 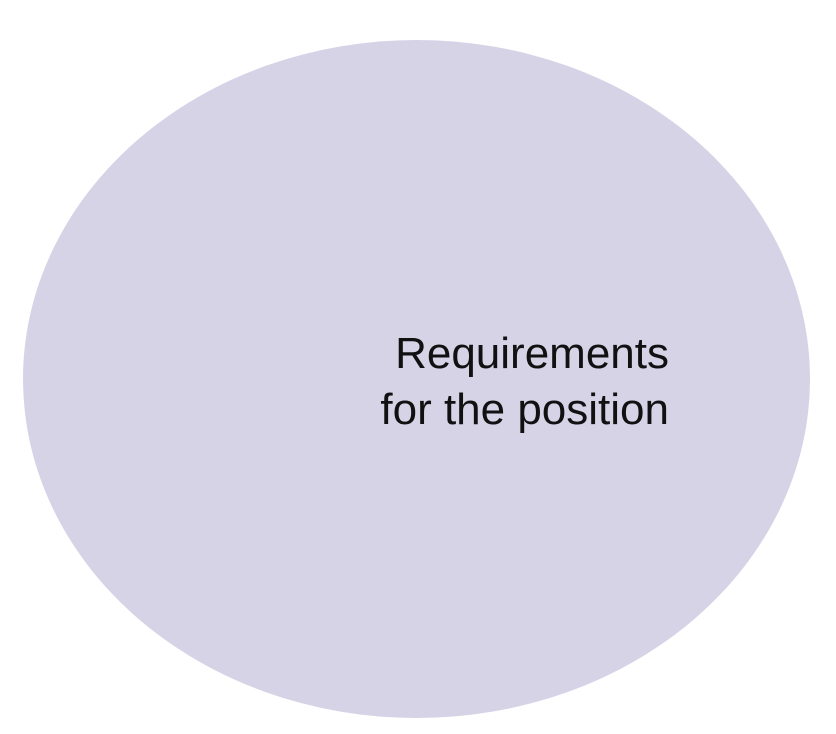 What do you see at coordinates (532, 353) in the screenshot?
I see `label-line-1: Requirements` at bounding box center [532, 353].